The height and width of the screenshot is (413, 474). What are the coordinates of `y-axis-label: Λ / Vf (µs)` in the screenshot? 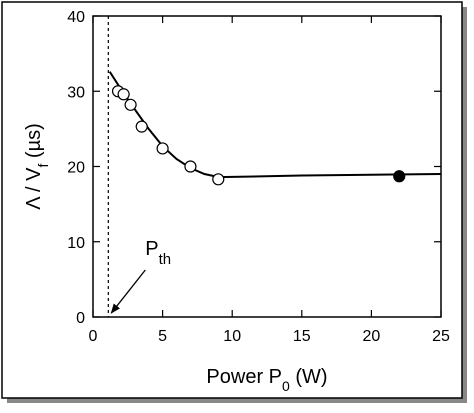 It's located at (37, 166).